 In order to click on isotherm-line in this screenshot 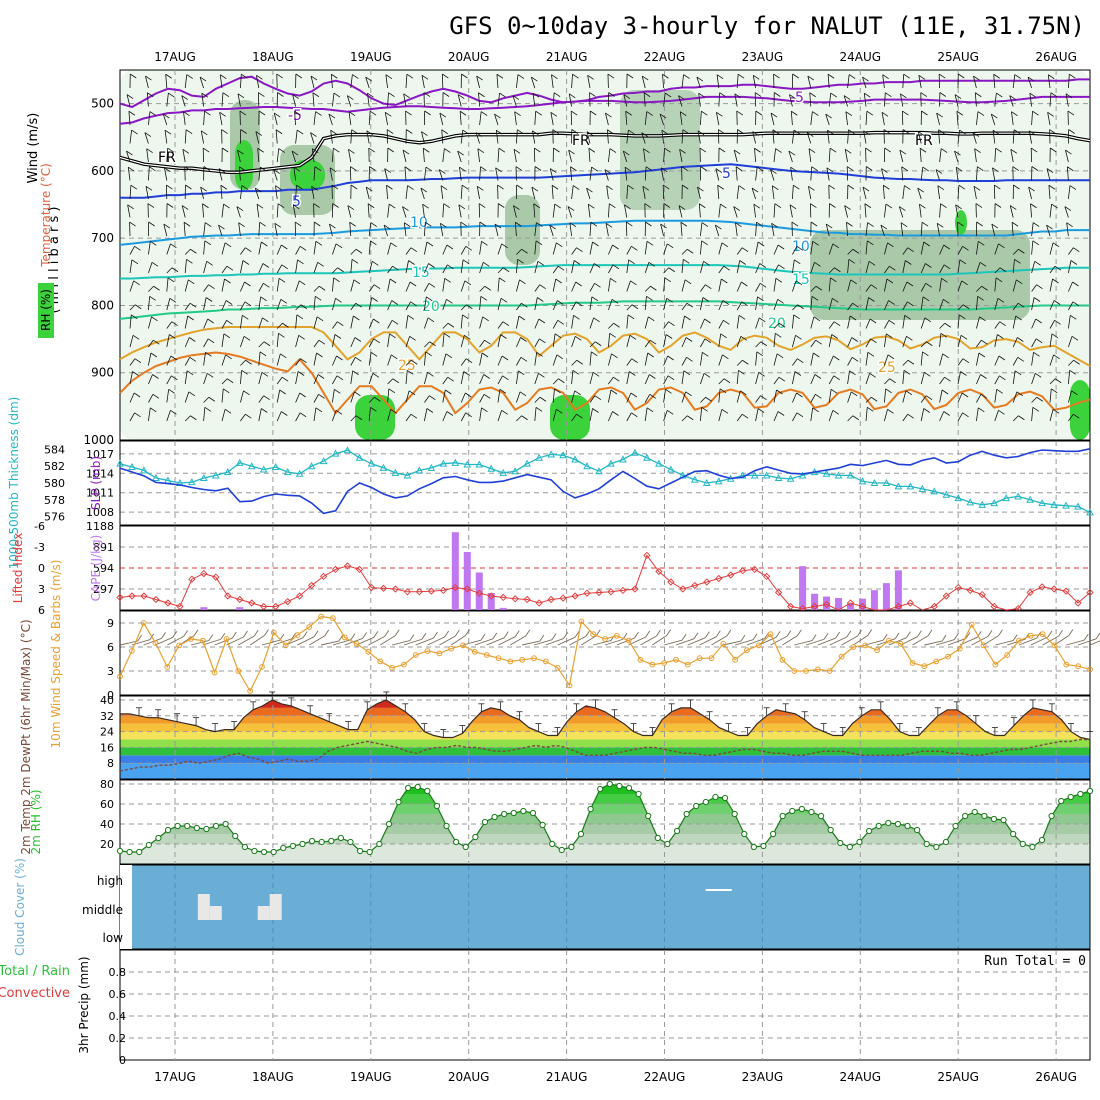, I will do `click(604, 92)`.